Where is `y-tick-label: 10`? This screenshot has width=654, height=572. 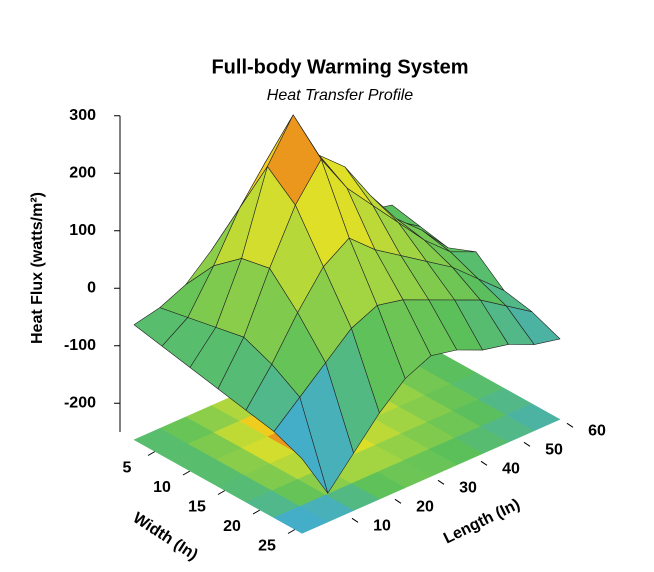 y-tick-label: 10 is located at coordinates (162, 487).